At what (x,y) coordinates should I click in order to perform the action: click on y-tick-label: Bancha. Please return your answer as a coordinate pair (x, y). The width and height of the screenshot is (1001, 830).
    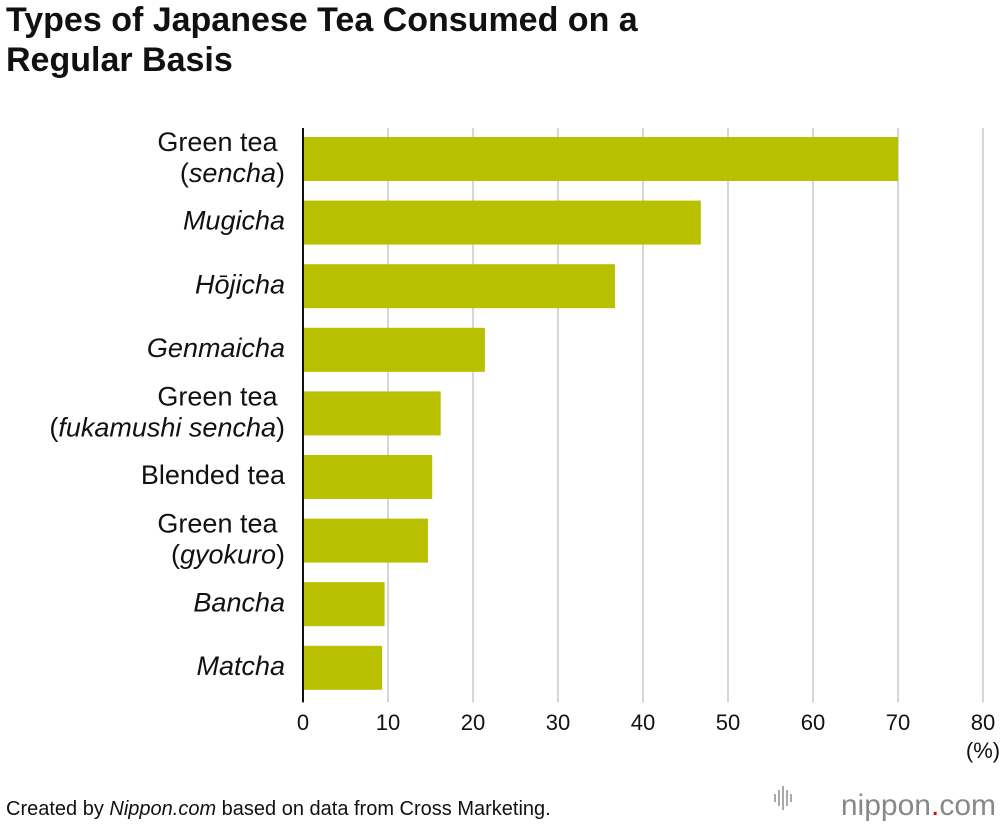
    Looking at the image, I should click on (239, 602).